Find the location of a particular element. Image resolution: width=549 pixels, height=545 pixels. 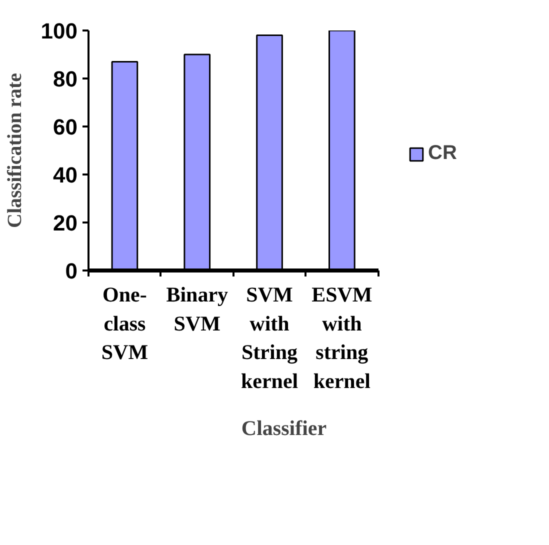

y-tick-label: 40 is located at coordinates (65, 175).